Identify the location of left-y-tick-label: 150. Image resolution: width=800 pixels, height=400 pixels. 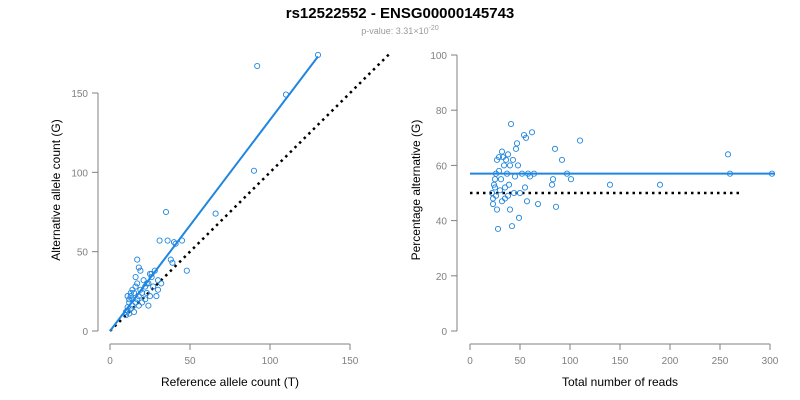
(79, 94).